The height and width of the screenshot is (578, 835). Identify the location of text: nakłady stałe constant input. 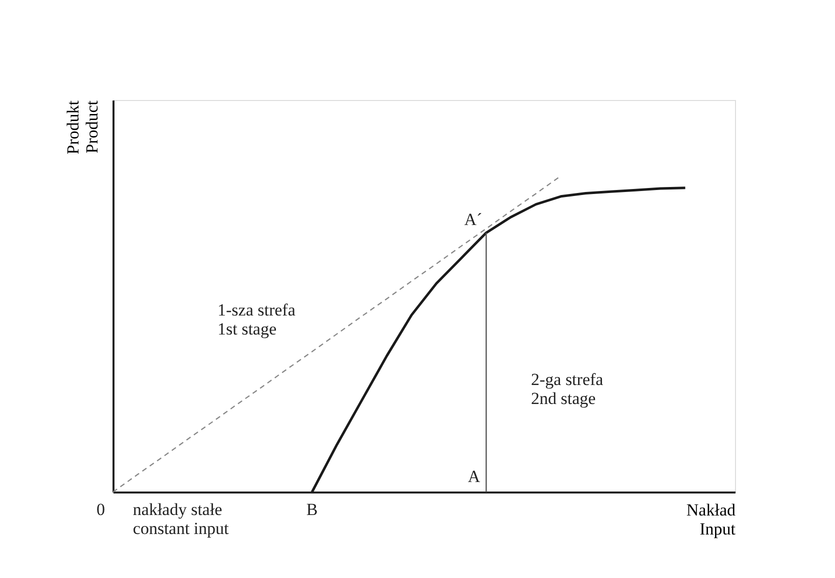
(181, 519).